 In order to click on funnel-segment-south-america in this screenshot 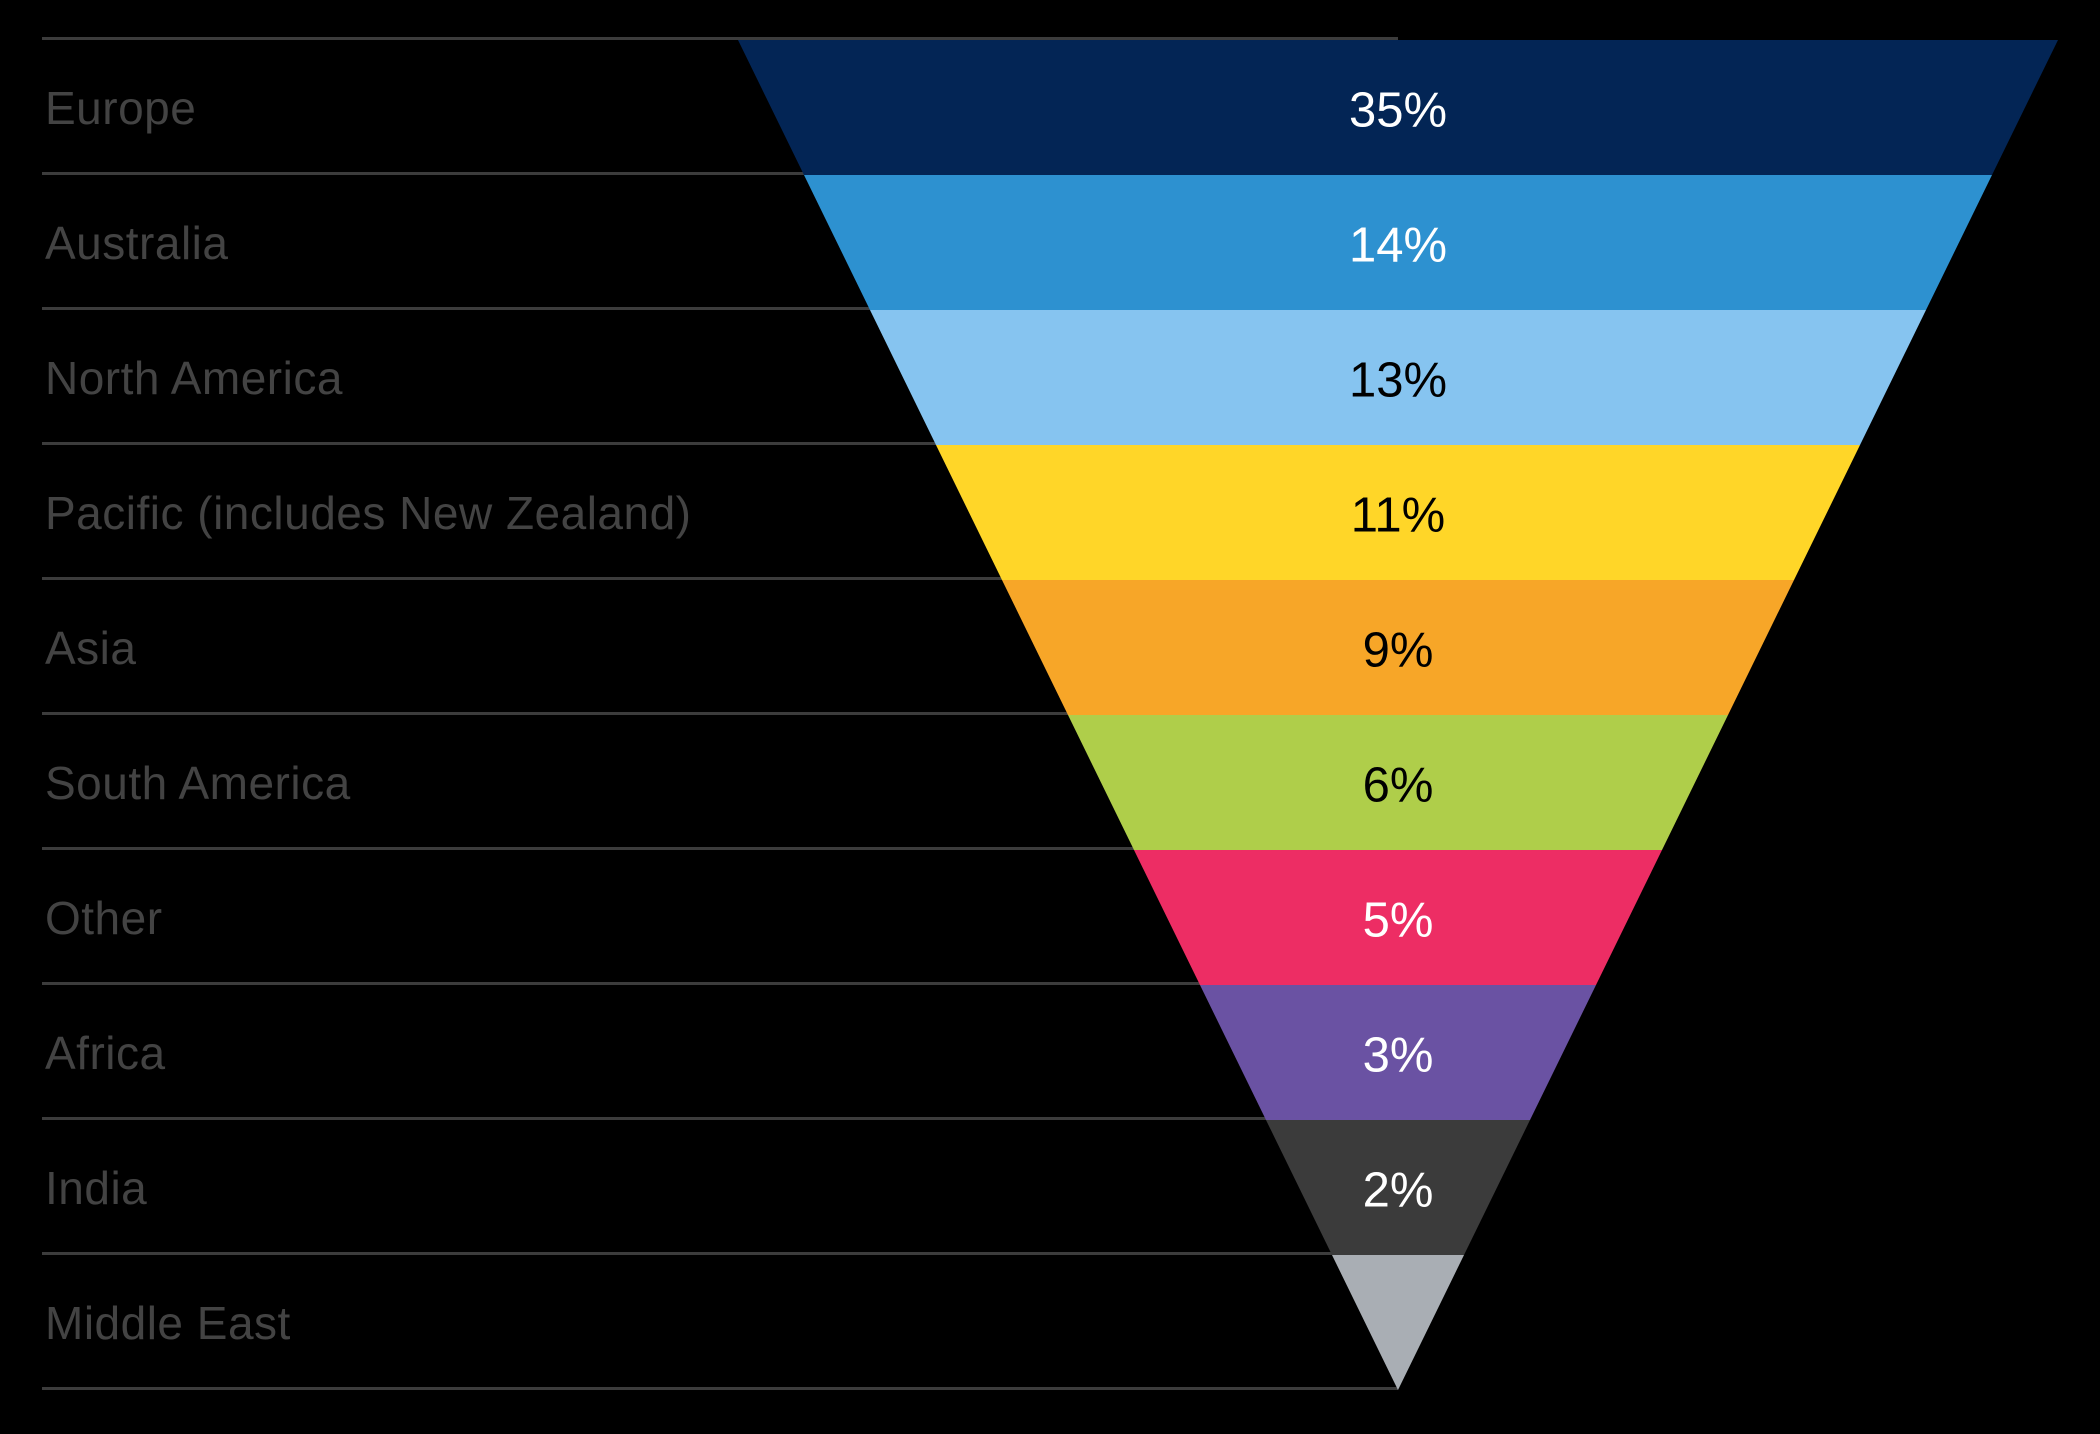, I will do `click(1398, 782)`.